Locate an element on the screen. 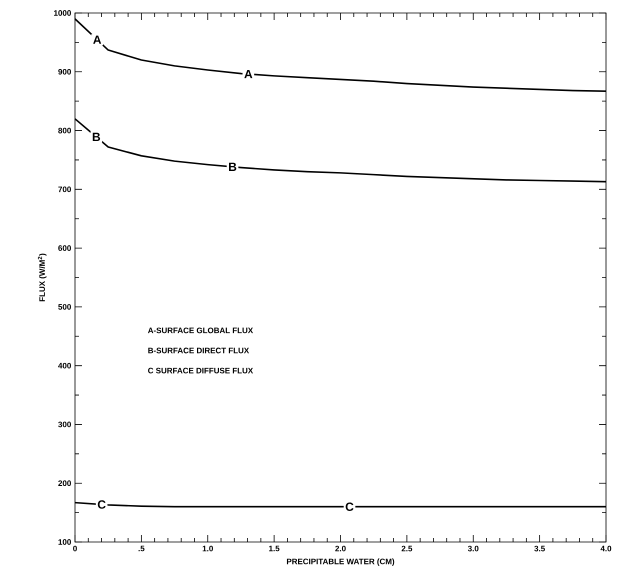  legend-label: A is located at coordinates (97, 40).